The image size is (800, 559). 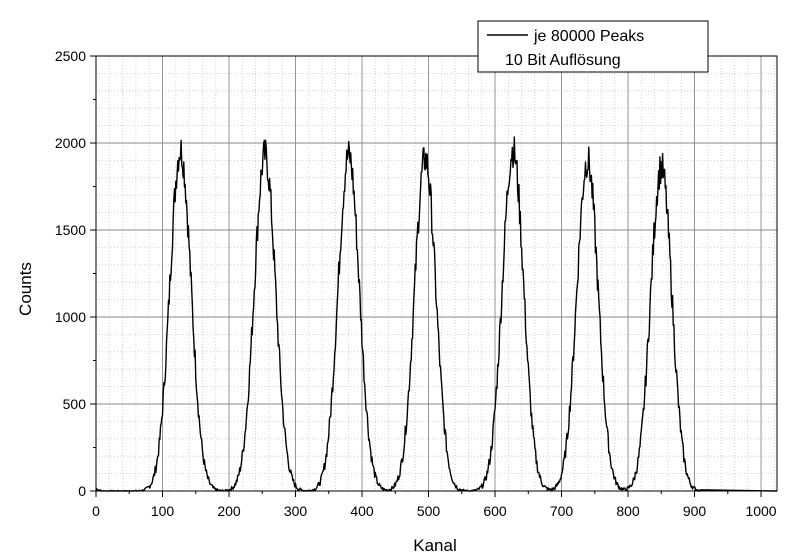 I want to click on x-tick-label: 0, so click(x=96, y=511).